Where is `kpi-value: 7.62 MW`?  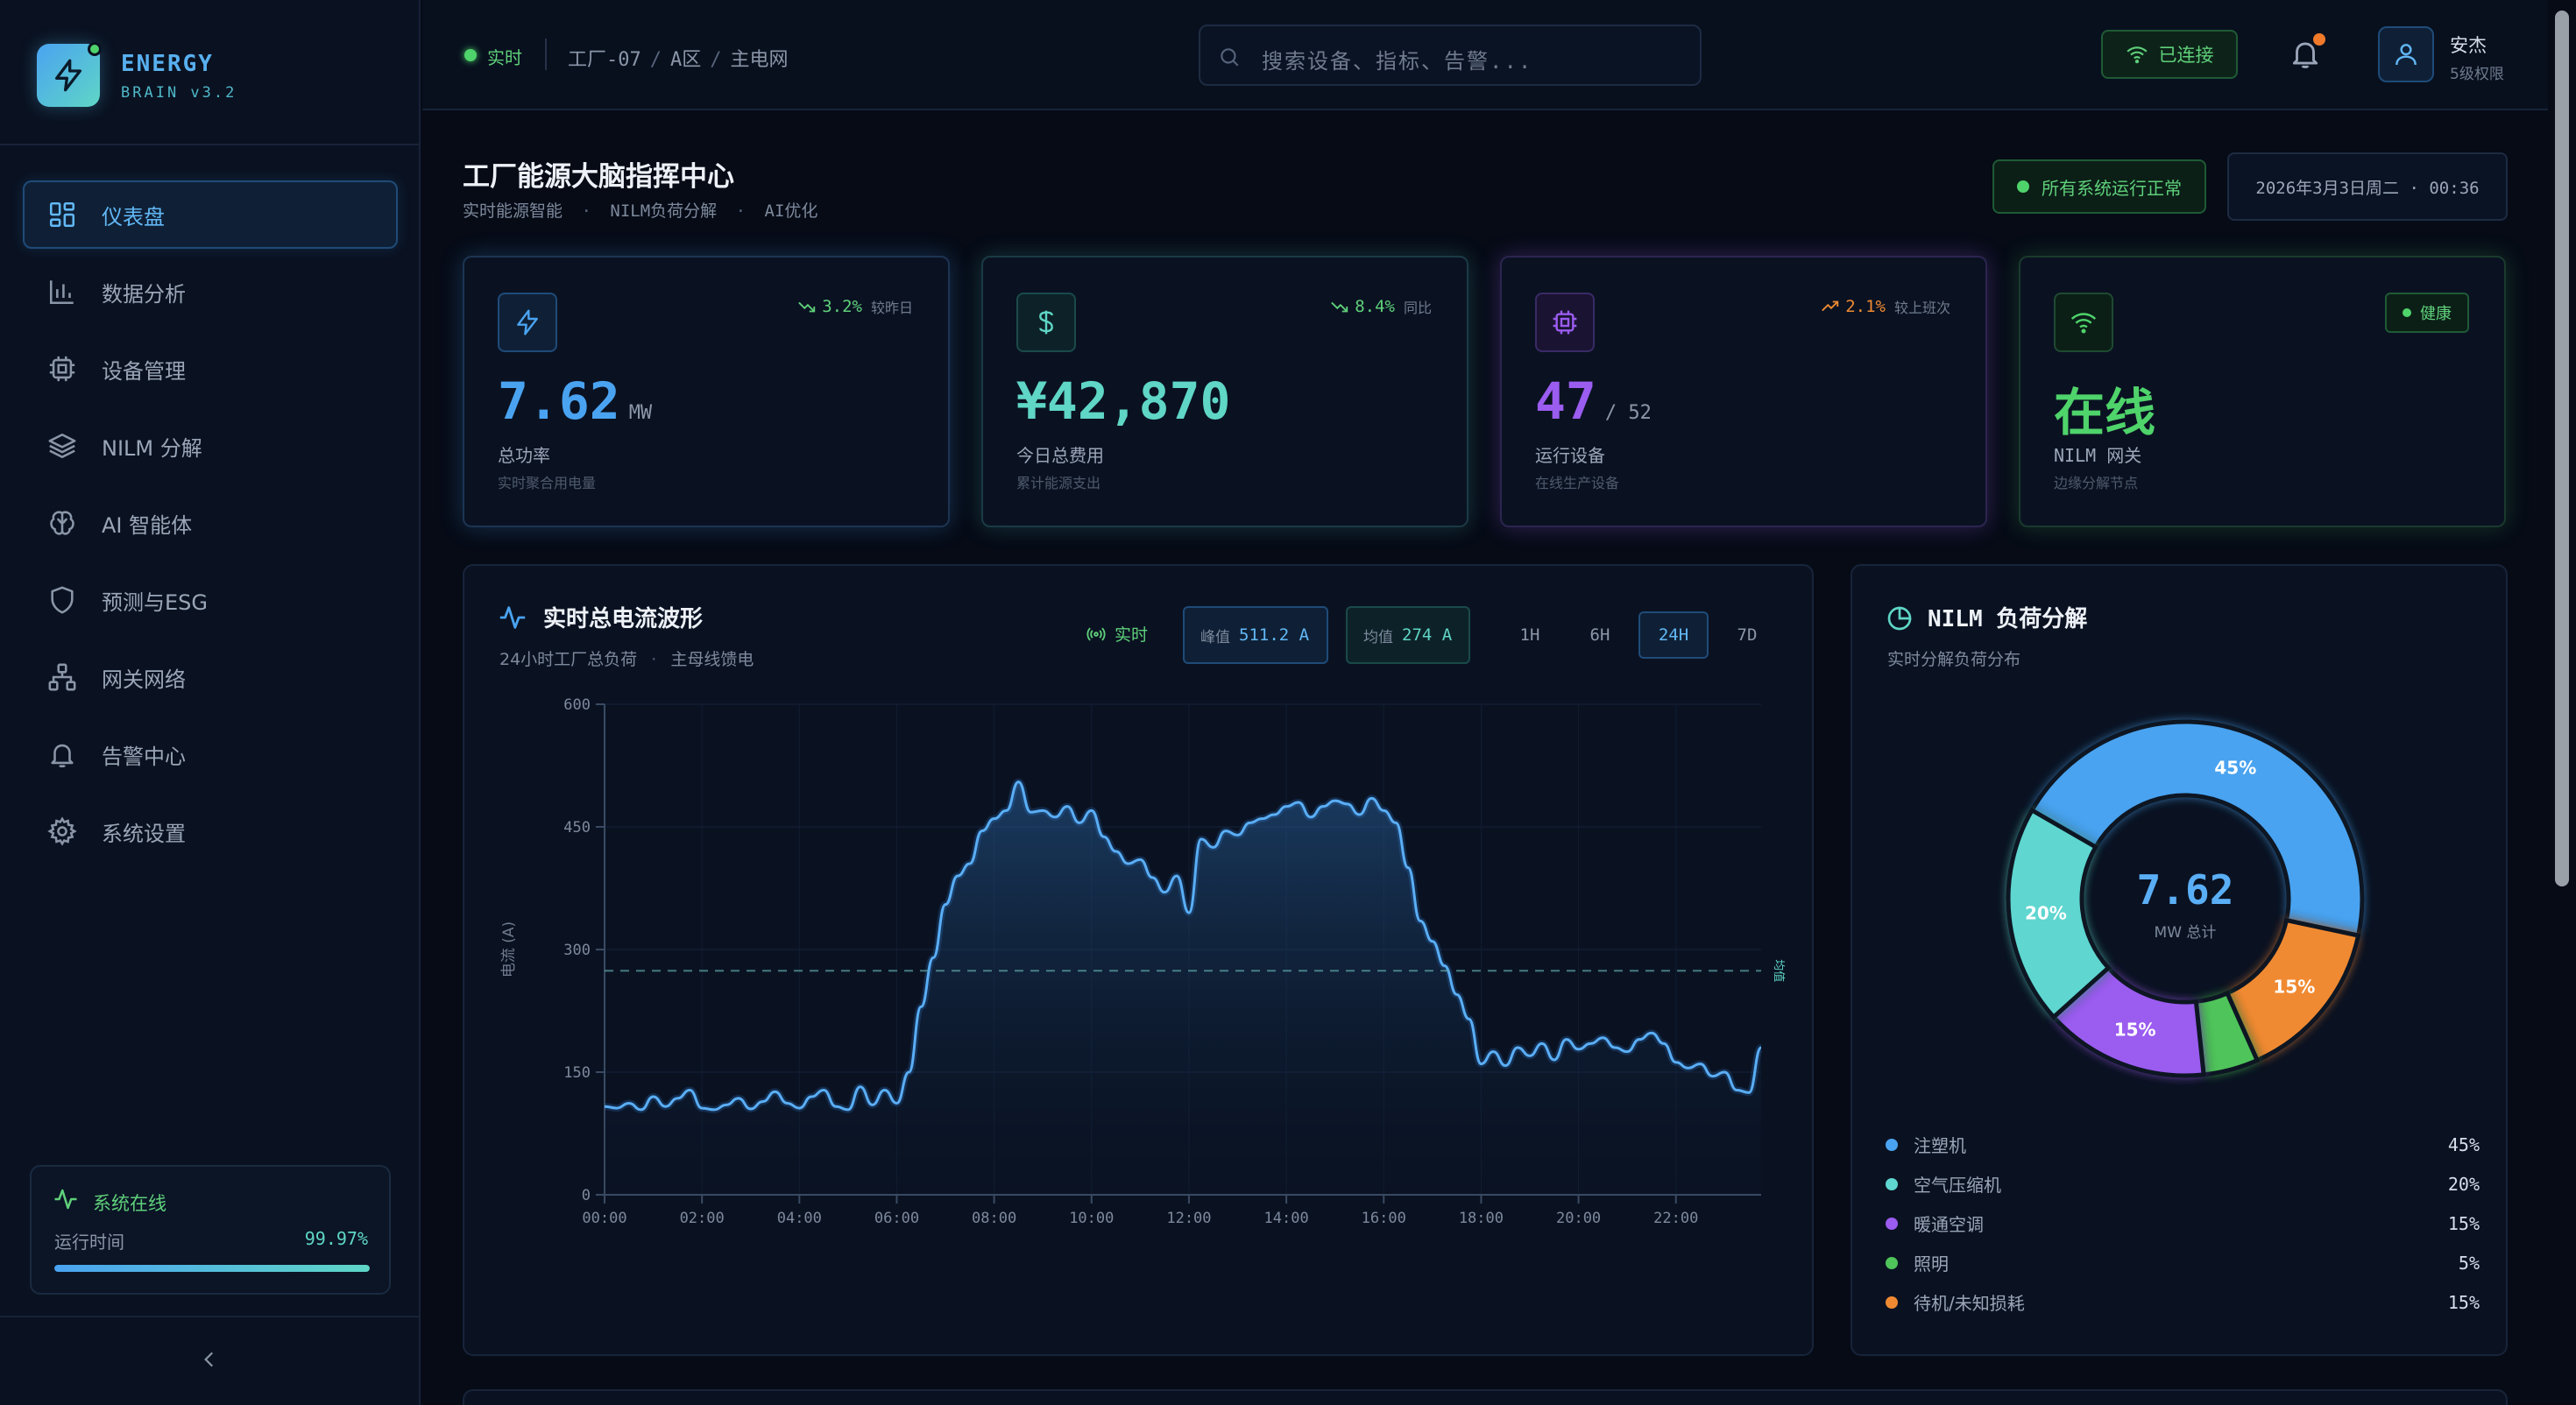 kpi-value: 7.62 MW is located at coordinates (575, 401).